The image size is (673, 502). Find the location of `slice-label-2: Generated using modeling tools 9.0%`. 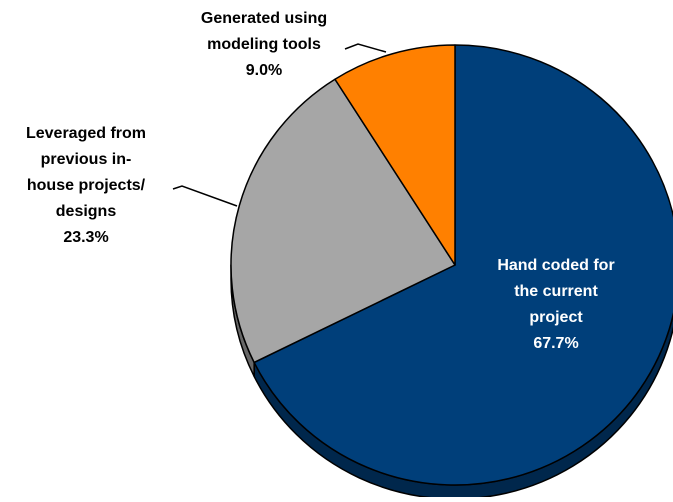

slice-label-2: Generated using modeling tools 9.0% is located at coordinates (264, 44).